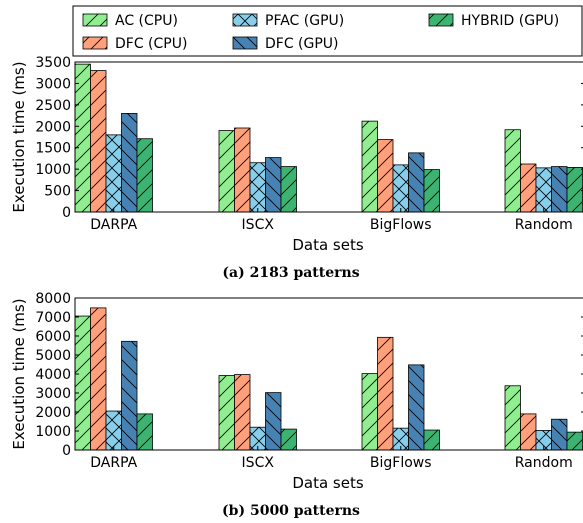 The width and height of the screenshot is (583, 523). What do you see at coordinates (431, 440) in the screenshot?
I see `bar-bigflows-hybrid-gpu` at bounding box center [431, 440].